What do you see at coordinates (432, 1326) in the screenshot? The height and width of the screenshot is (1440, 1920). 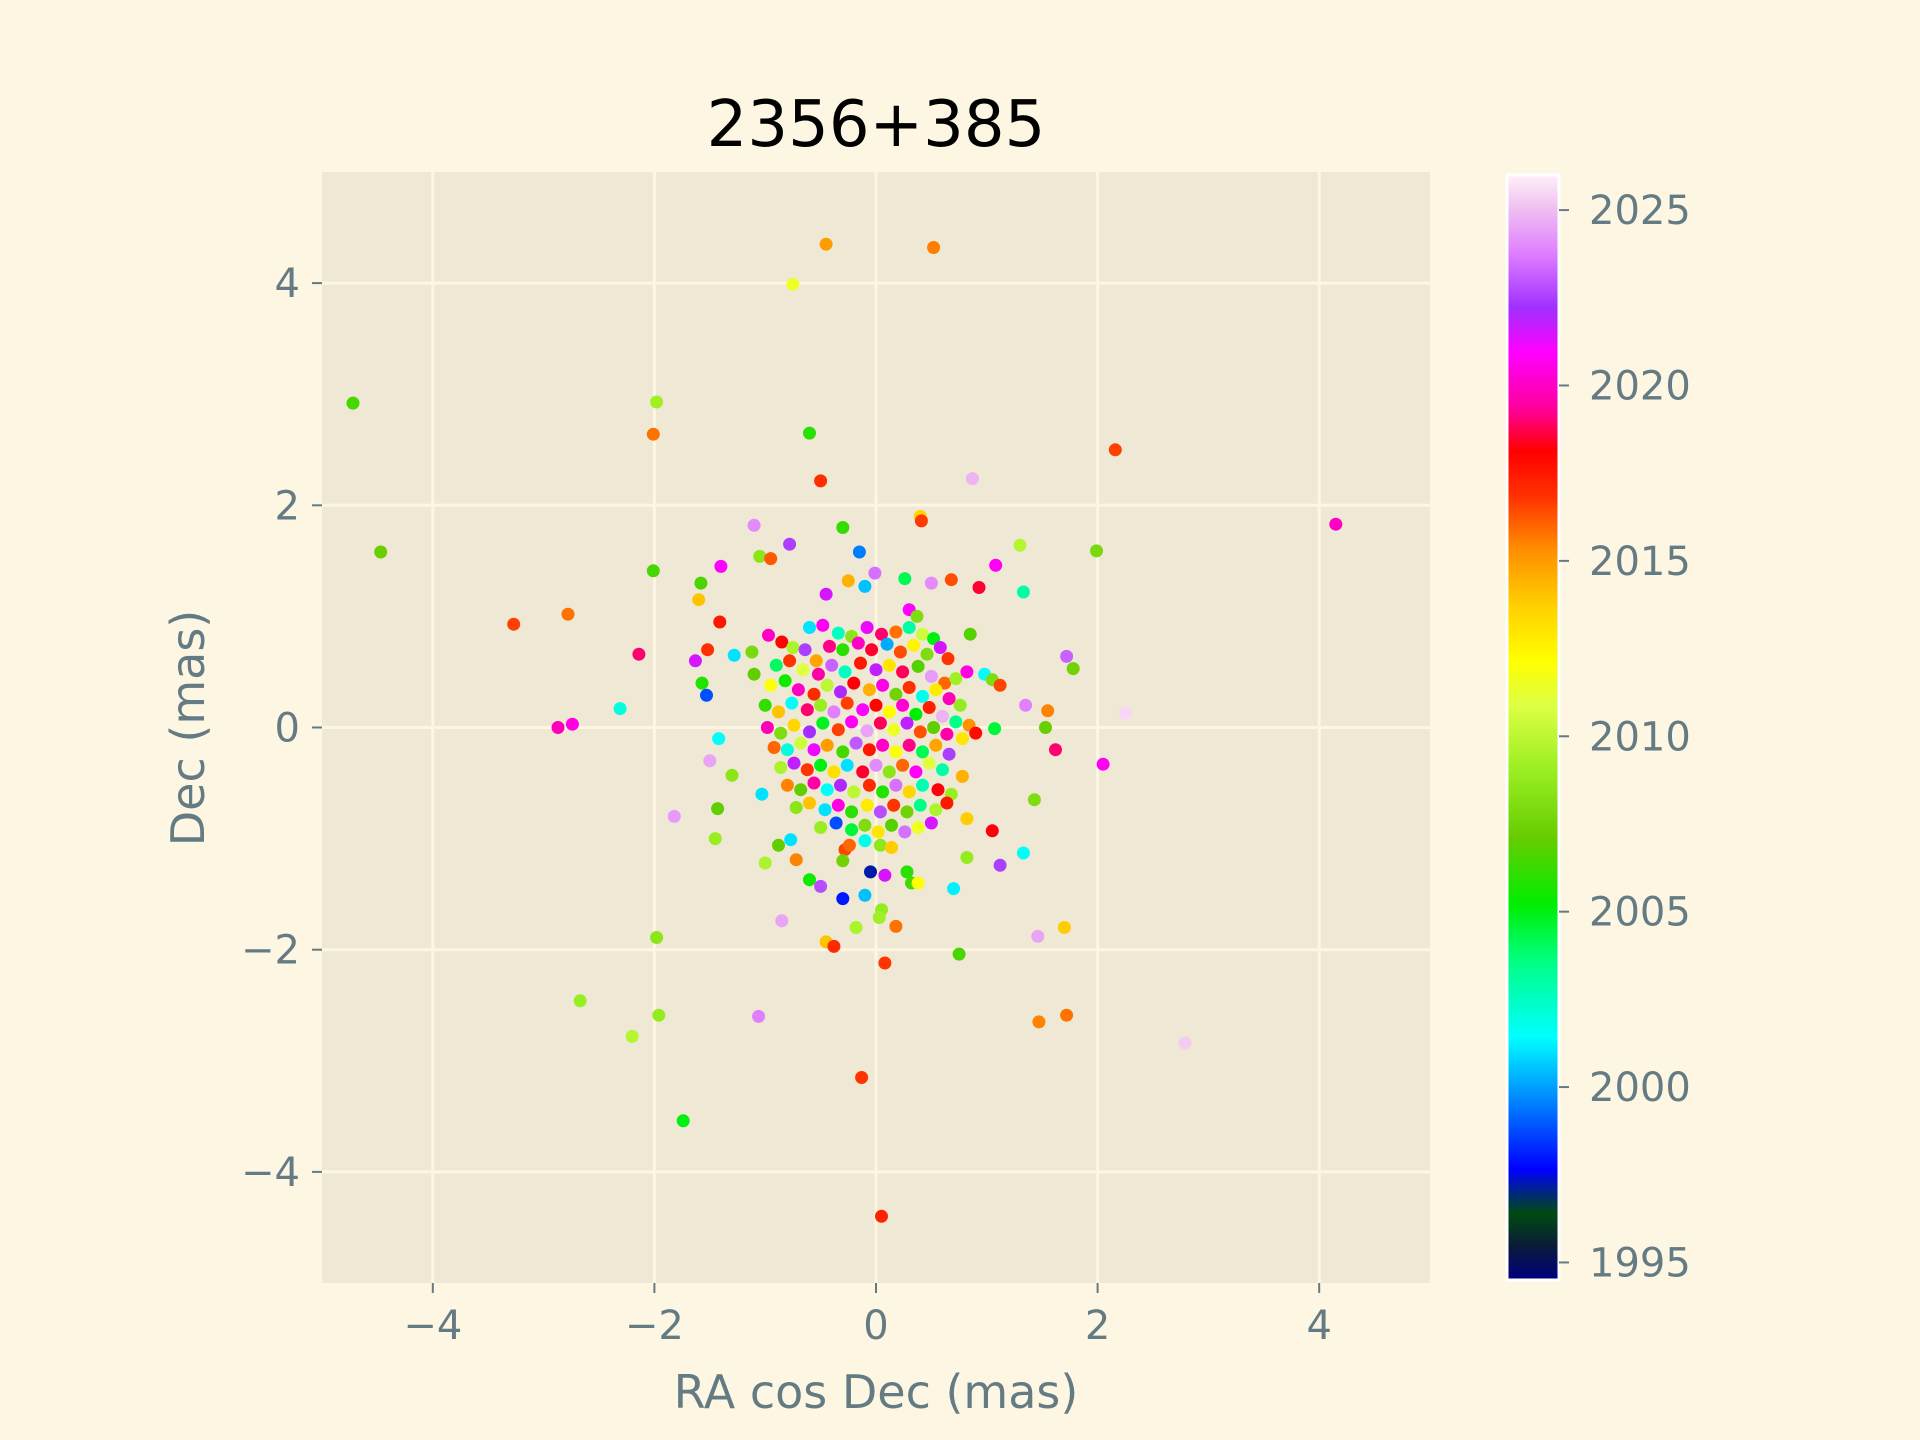 I see `x-tick-label: −4` at bounding box center [432, 1326].